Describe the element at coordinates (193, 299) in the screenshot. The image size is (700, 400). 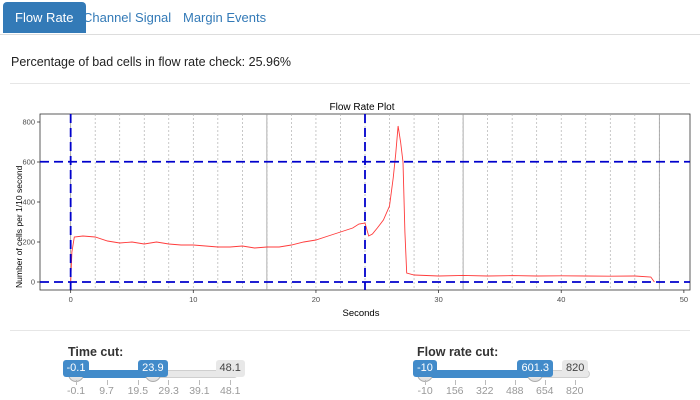
I see `x-tick-label: 10` at that location.